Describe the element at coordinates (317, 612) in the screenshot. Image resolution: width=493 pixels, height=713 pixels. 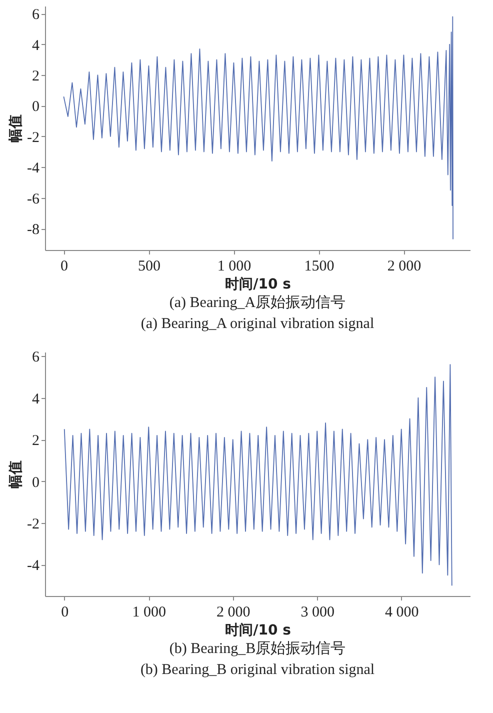
I see `x-tick-label: 3 000` at that location.